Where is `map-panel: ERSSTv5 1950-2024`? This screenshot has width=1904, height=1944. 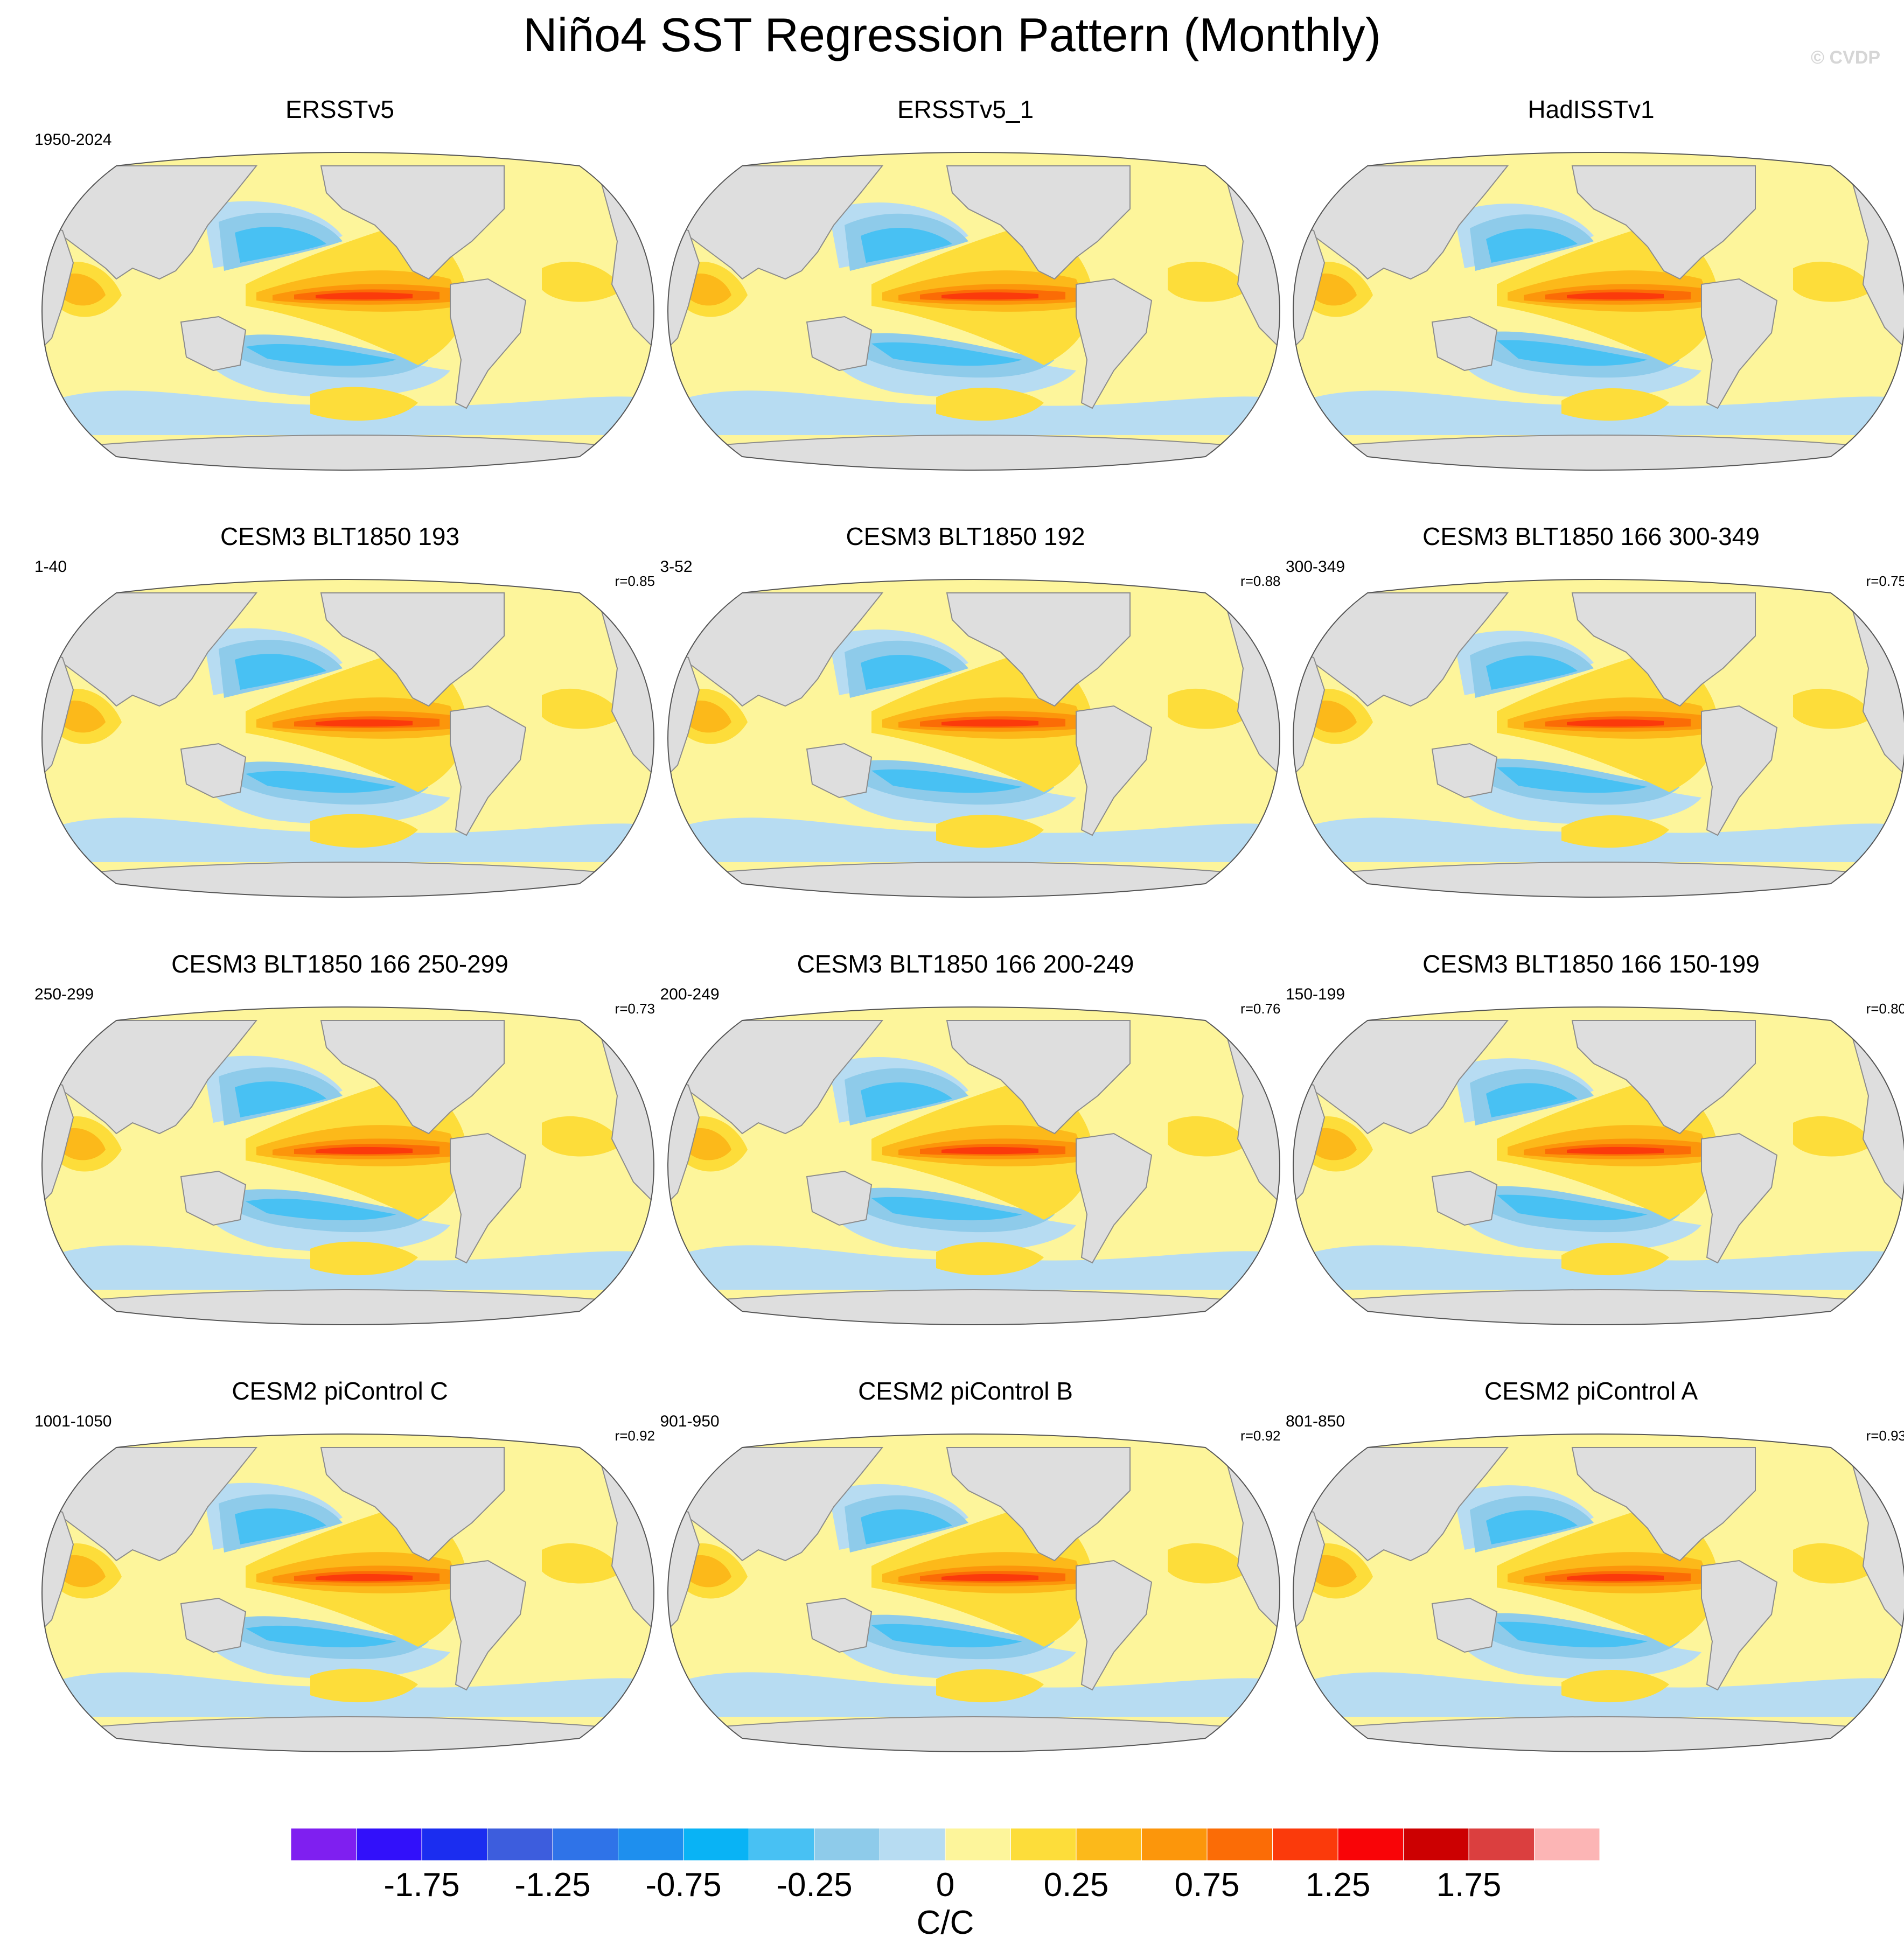 map-panel: ERSSTv5 1950-2024 is located at coordinates (340, 287).